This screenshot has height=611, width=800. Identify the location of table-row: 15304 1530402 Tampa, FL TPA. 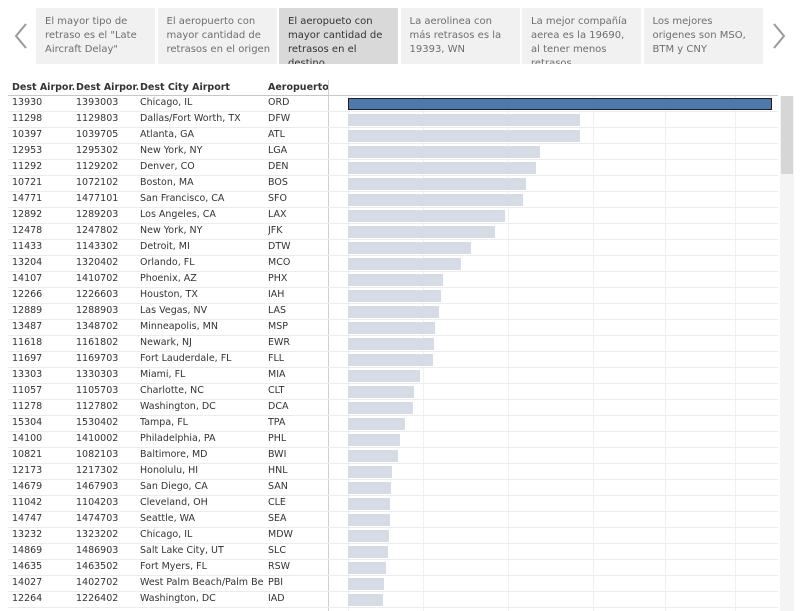
(390, 424).